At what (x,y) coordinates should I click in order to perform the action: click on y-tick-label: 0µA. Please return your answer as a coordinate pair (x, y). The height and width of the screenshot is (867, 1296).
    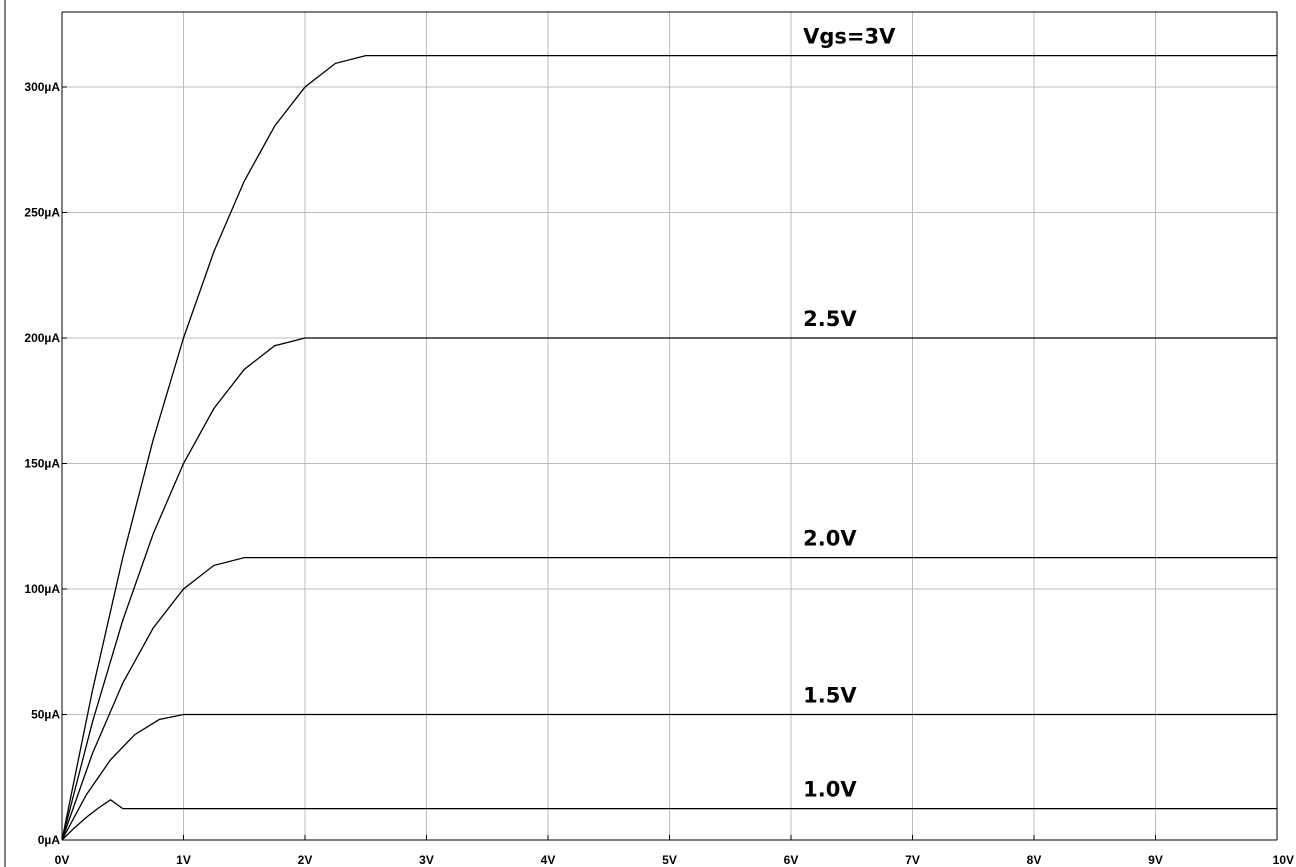
    Looking at the image, I should click on (49, 840).